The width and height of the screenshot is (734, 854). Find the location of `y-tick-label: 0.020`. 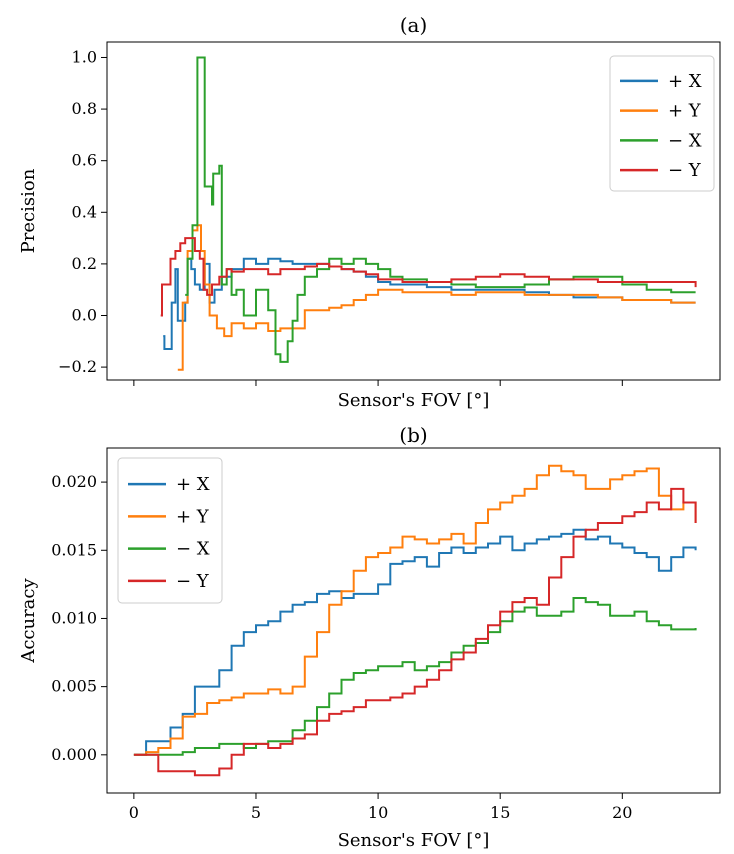

y-tick-label: 0.020 is located at coordinates (74, 481).